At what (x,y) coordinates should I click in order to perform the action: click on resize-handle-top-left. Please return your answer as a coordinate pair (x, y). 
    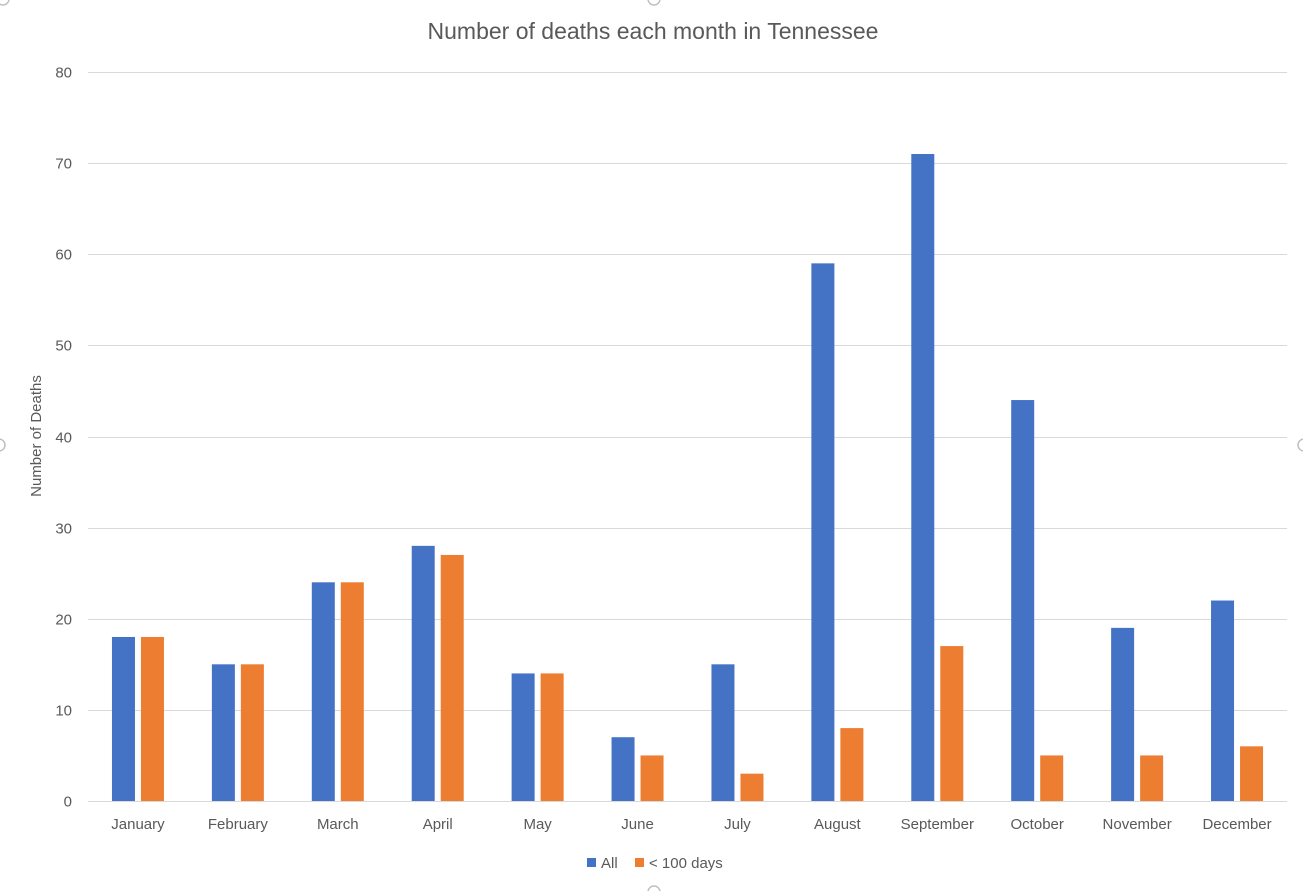
    Looking at the image, I should click on (5, 3).